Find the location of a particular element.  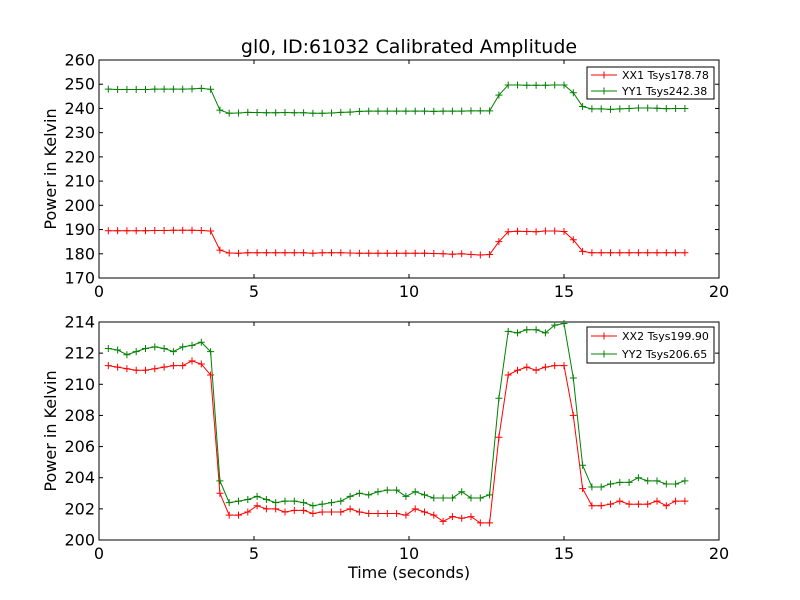

y-tick-label: 200 is located at coordinates (79, 205).